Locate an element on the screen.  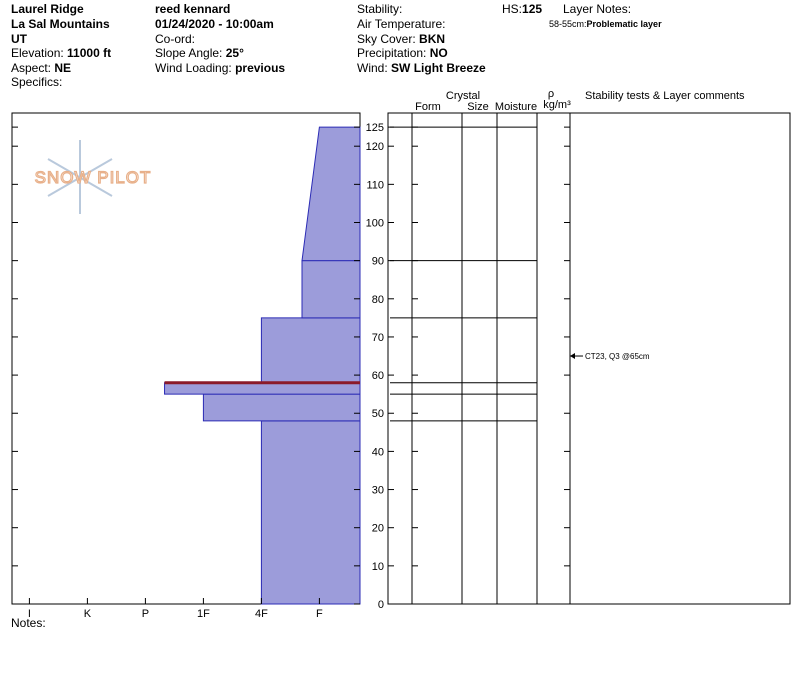
label: Aspect: is located at coordinates (31, 68).